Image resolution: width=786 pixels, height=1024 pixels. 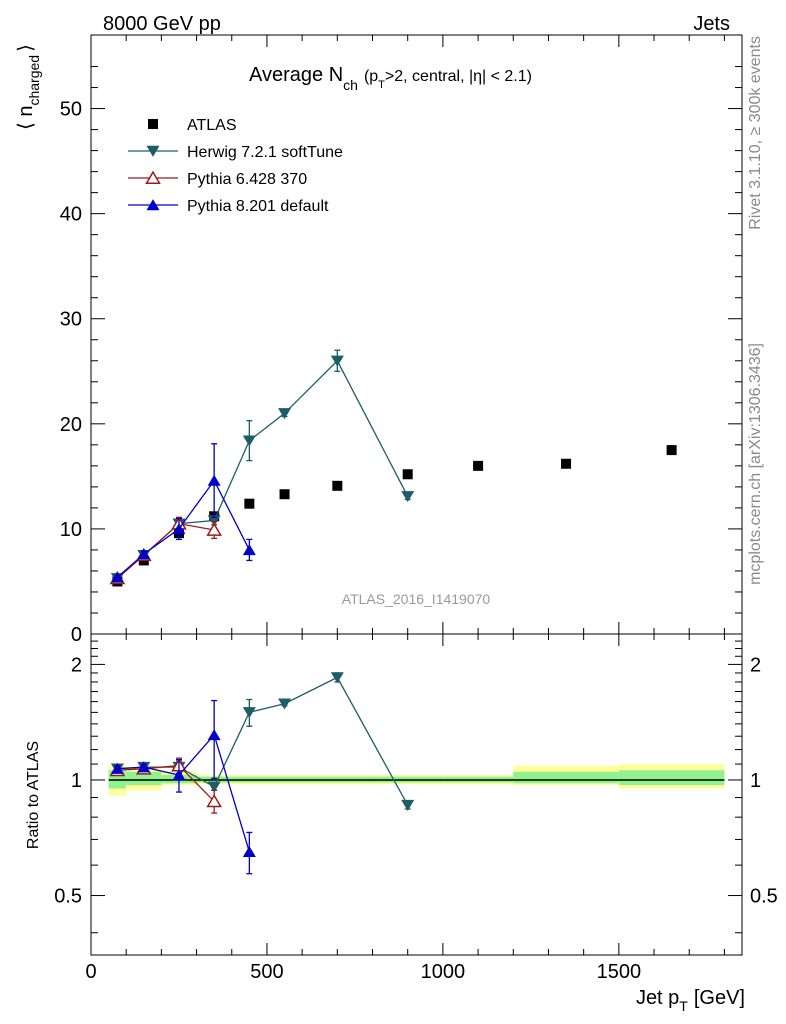 I want to click on y-tick-label: 50, so click(x=71, y=110).